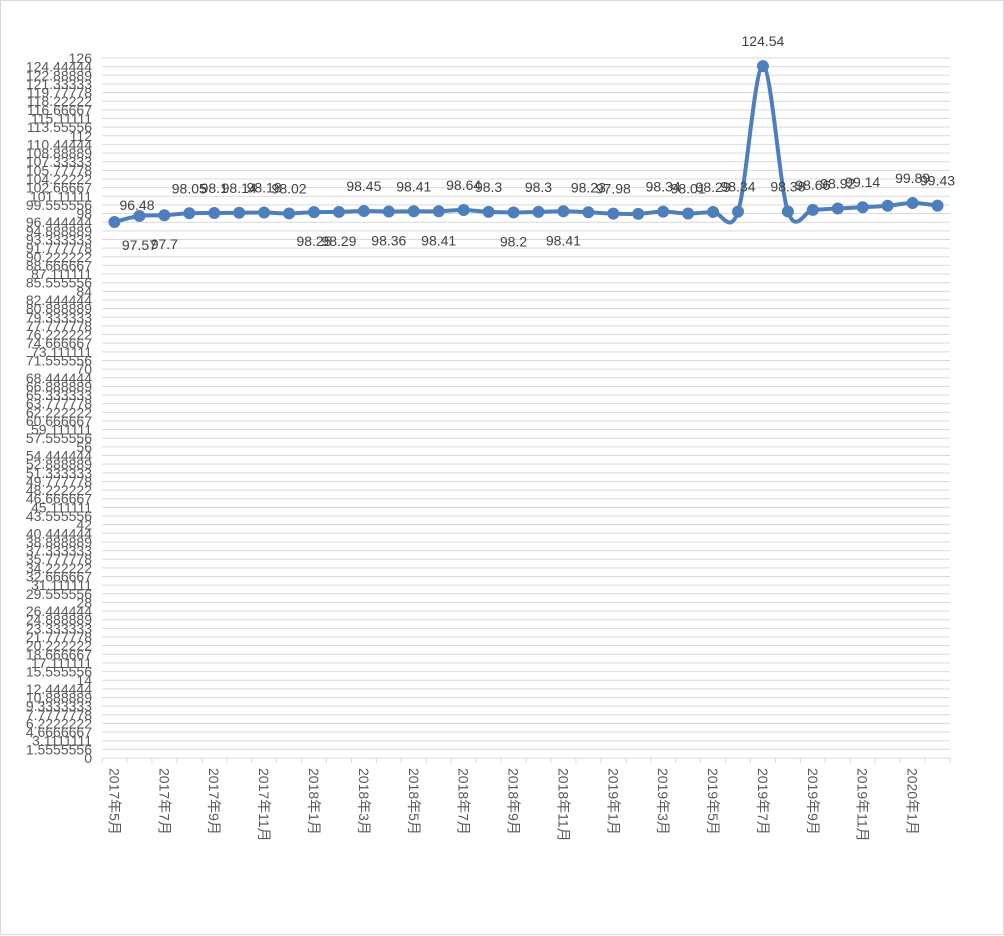 This screenshot has width=1004, height=936. What do you see at coordinates (59, 317) in the screenshot?
I see `y-tick-label: 79.333333` at bounding box center [59, 317].